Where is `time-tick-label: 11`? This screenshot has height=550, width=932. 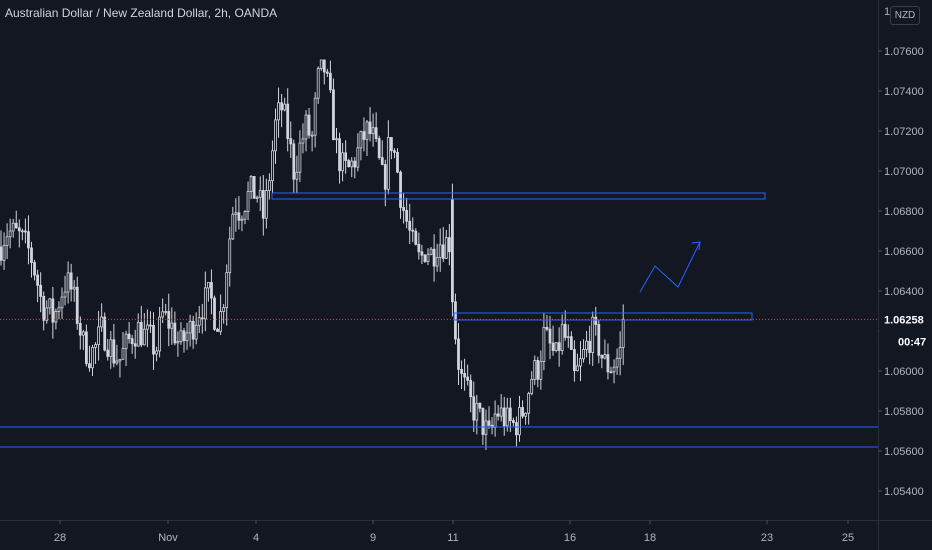
time-tick-label: 11 is located at coordinates (452, 538).